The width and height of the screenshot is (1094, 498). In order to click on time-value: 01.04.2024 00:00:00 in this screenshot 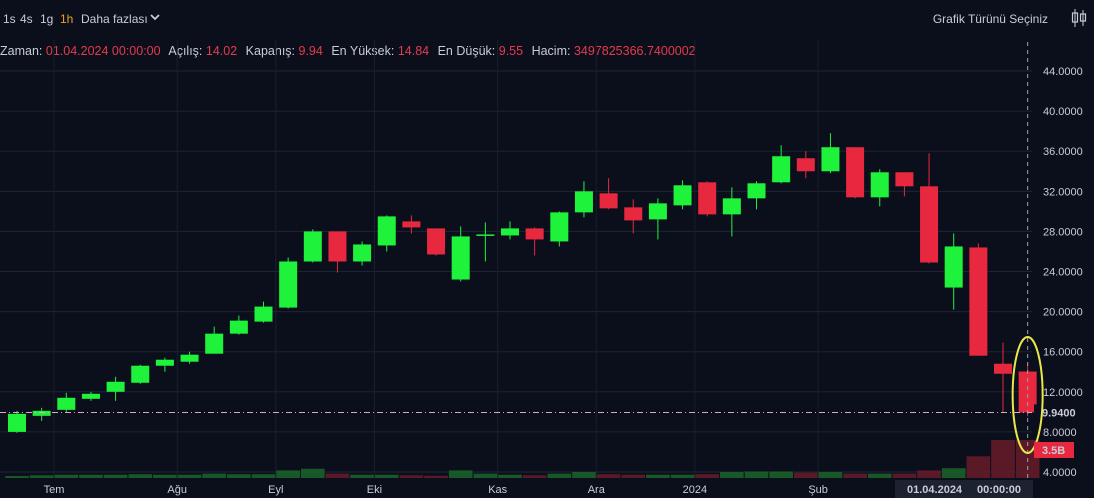, I will do `click(103, 51)`.